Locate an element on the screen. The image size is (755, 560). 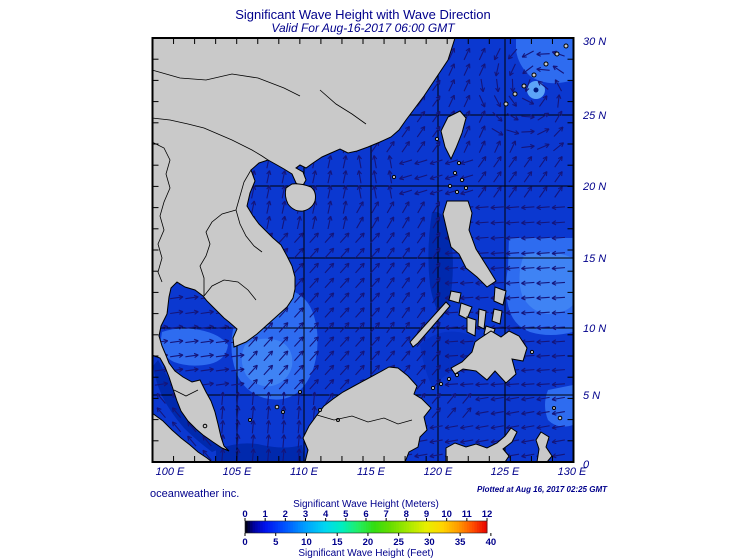
svg-text: 25 N is located at coordinates (594, 116).